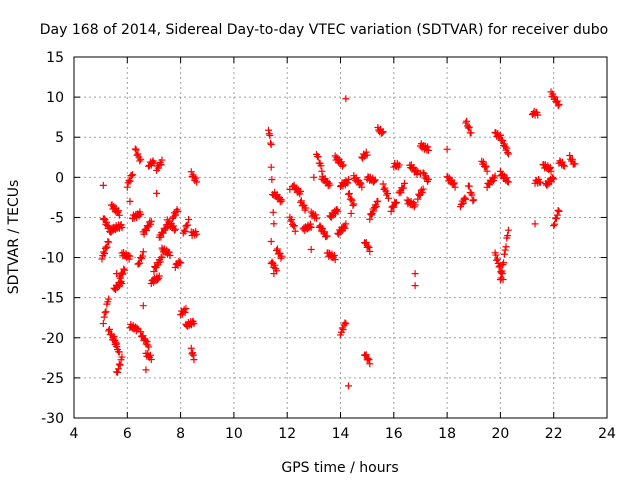 The height and width of the screenshot is (480, 640). Describe the element at coordinates (339, 468) in the screenshot. I see `x-axis-label: GPS time / hours` at that location.